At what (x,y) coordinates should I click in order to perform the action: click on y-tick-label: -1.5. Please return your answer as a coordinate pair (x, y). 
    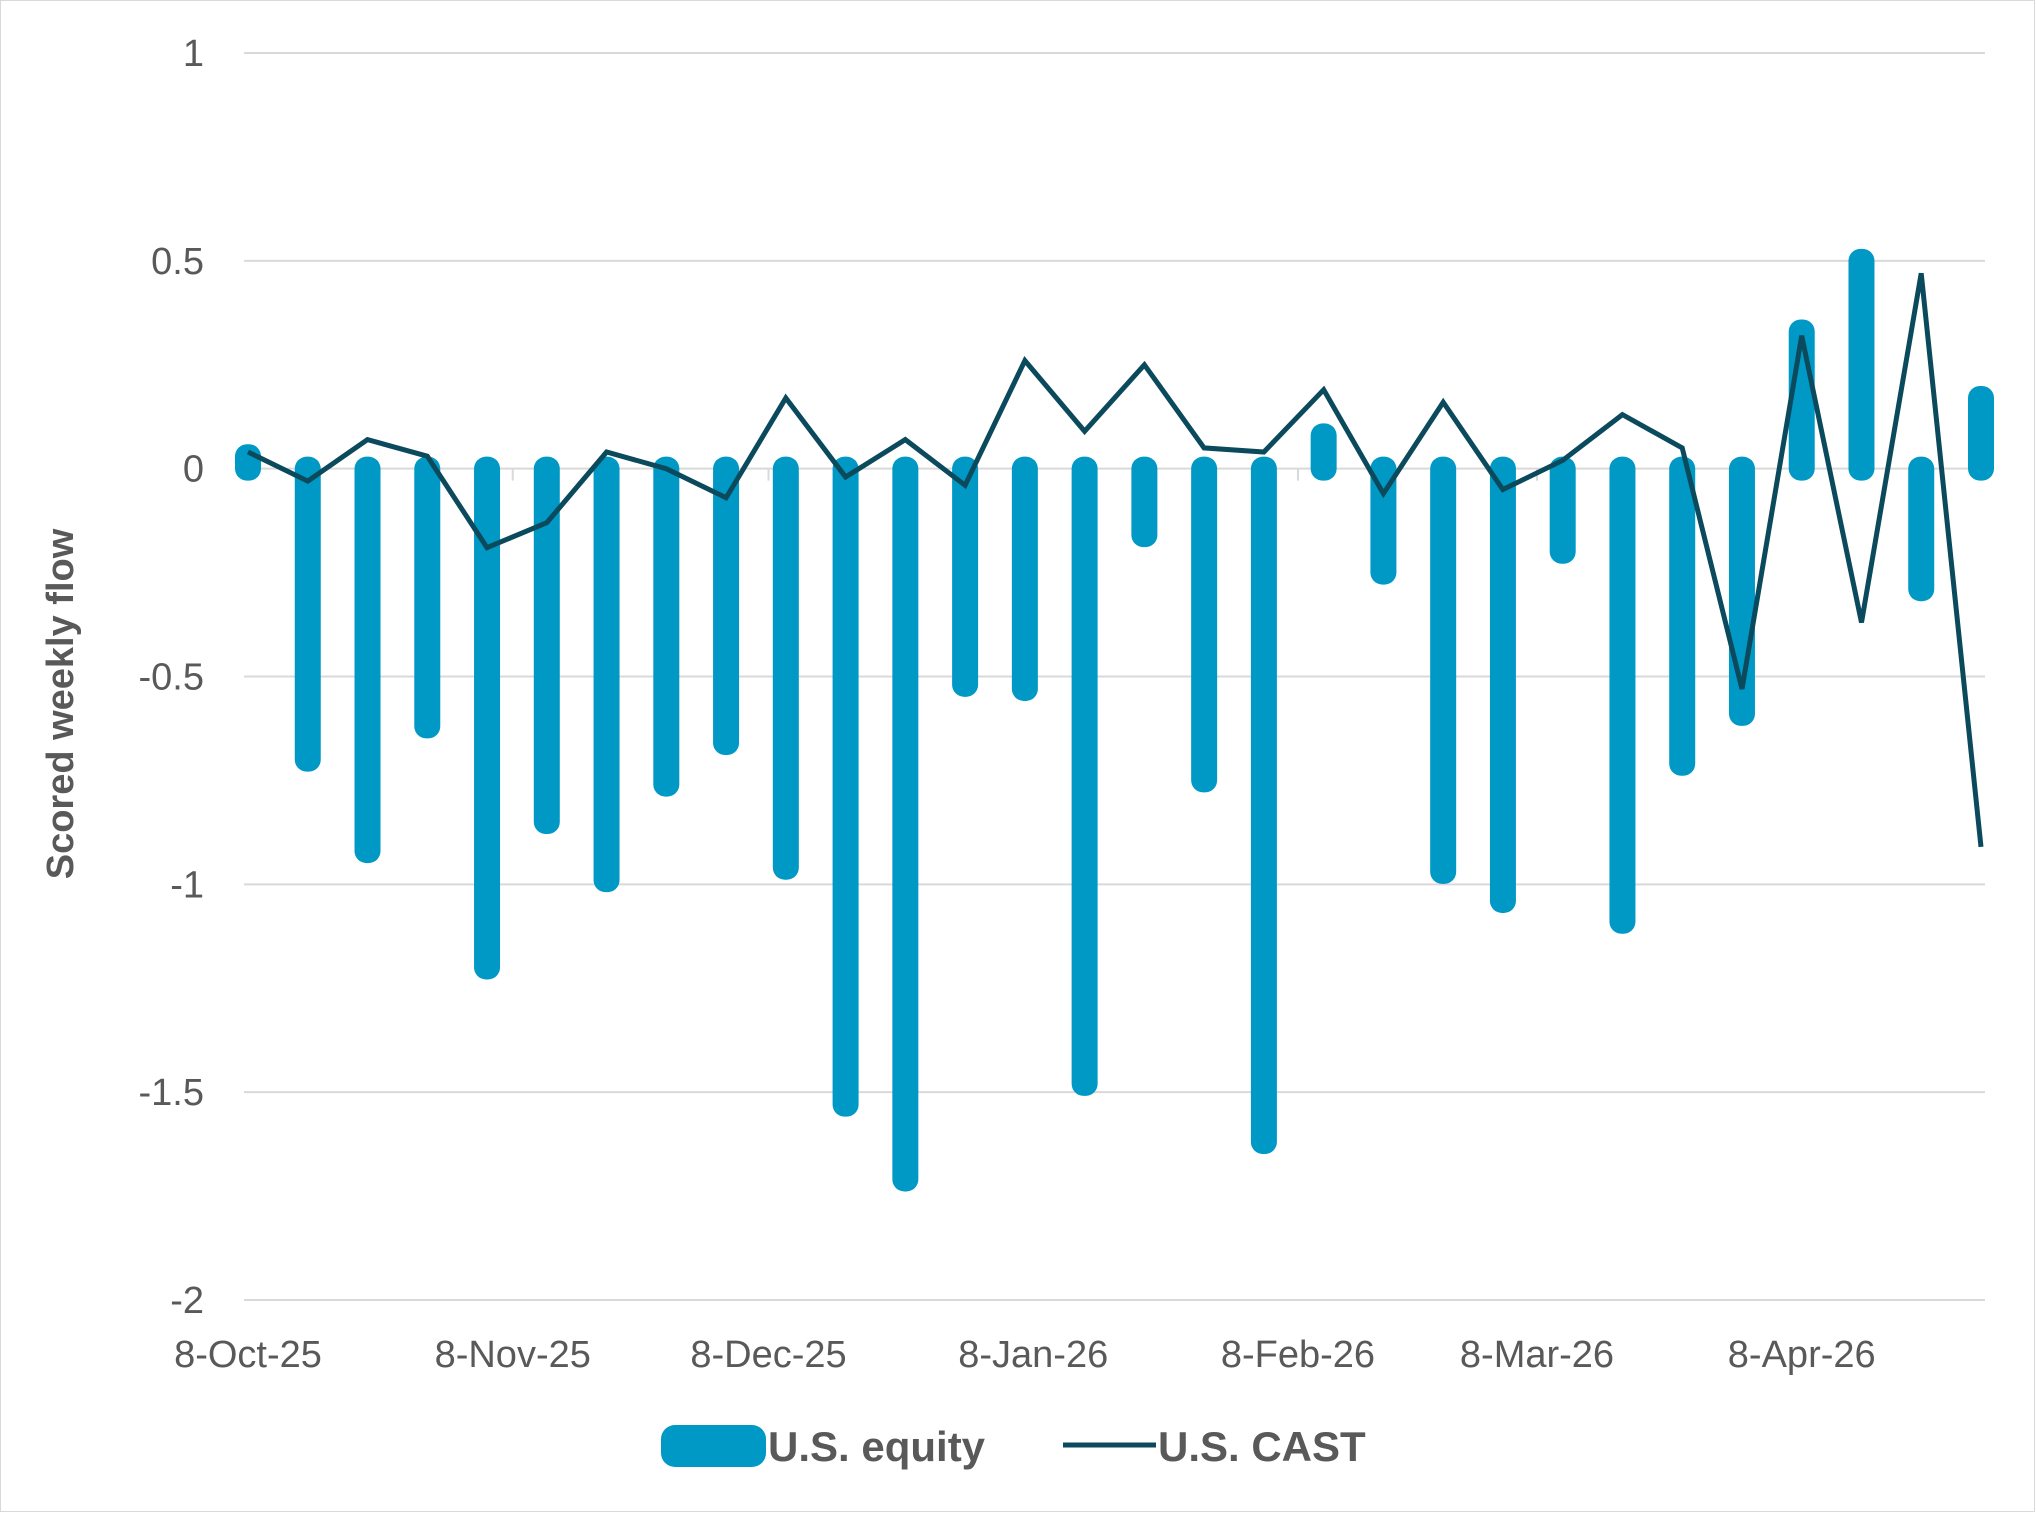
    Looking at the image, I should click on (171, 1093).